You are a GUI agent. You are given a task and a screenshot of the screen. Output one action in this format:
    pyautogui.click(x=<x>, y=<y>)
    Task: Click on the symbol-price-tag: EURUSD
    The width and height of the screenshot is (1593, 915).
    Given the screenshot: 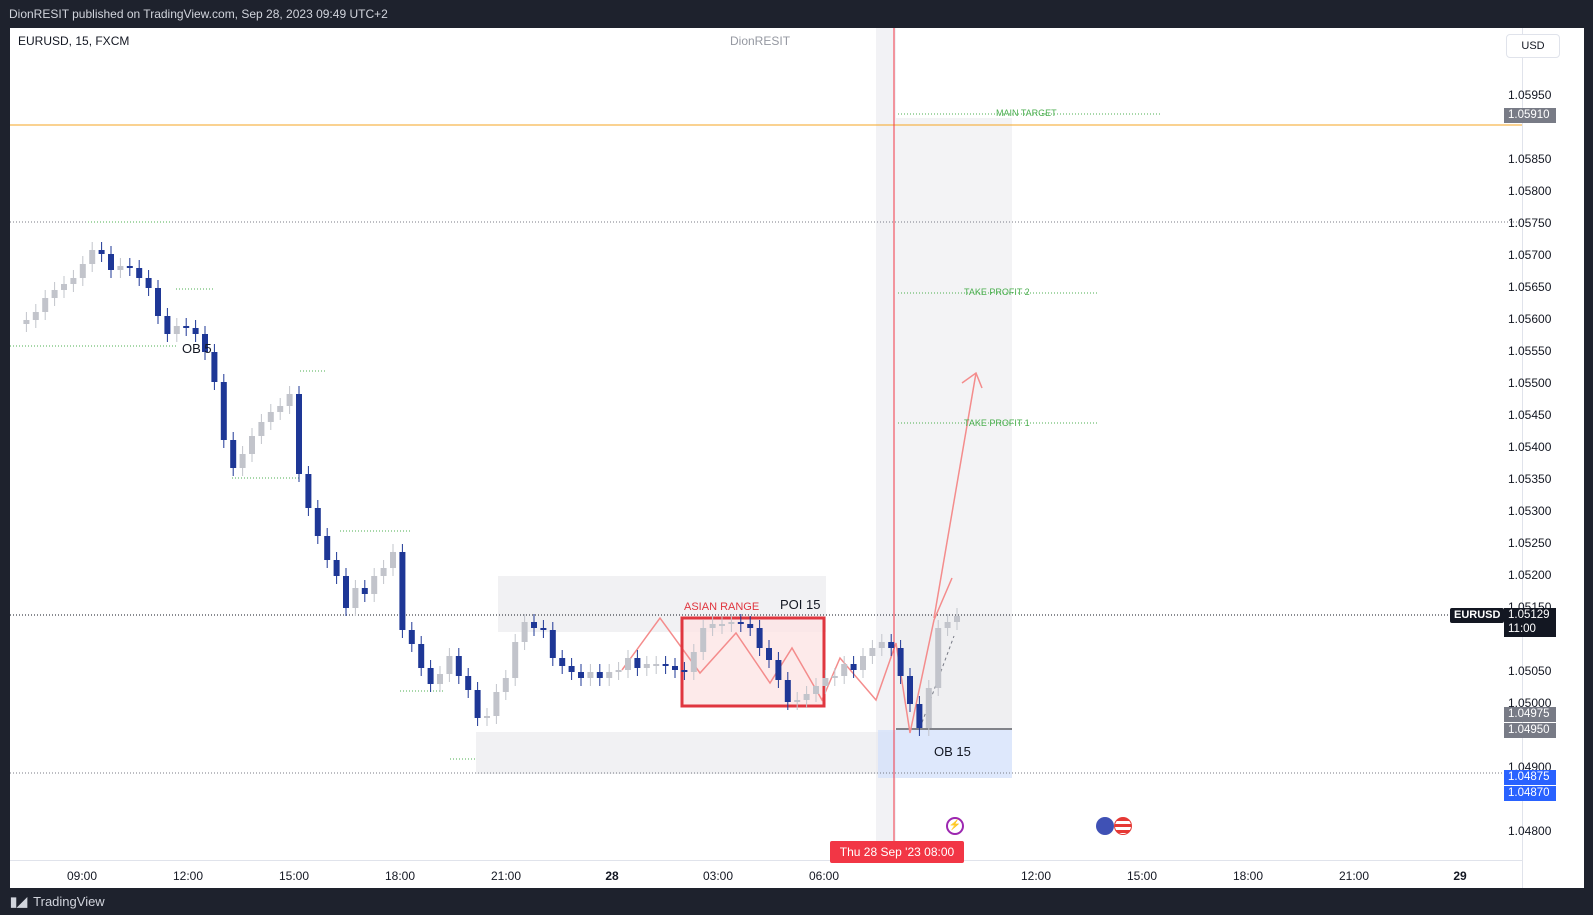 What is the action you would take?
    pyautogui.click(x=1477, y=615)
    